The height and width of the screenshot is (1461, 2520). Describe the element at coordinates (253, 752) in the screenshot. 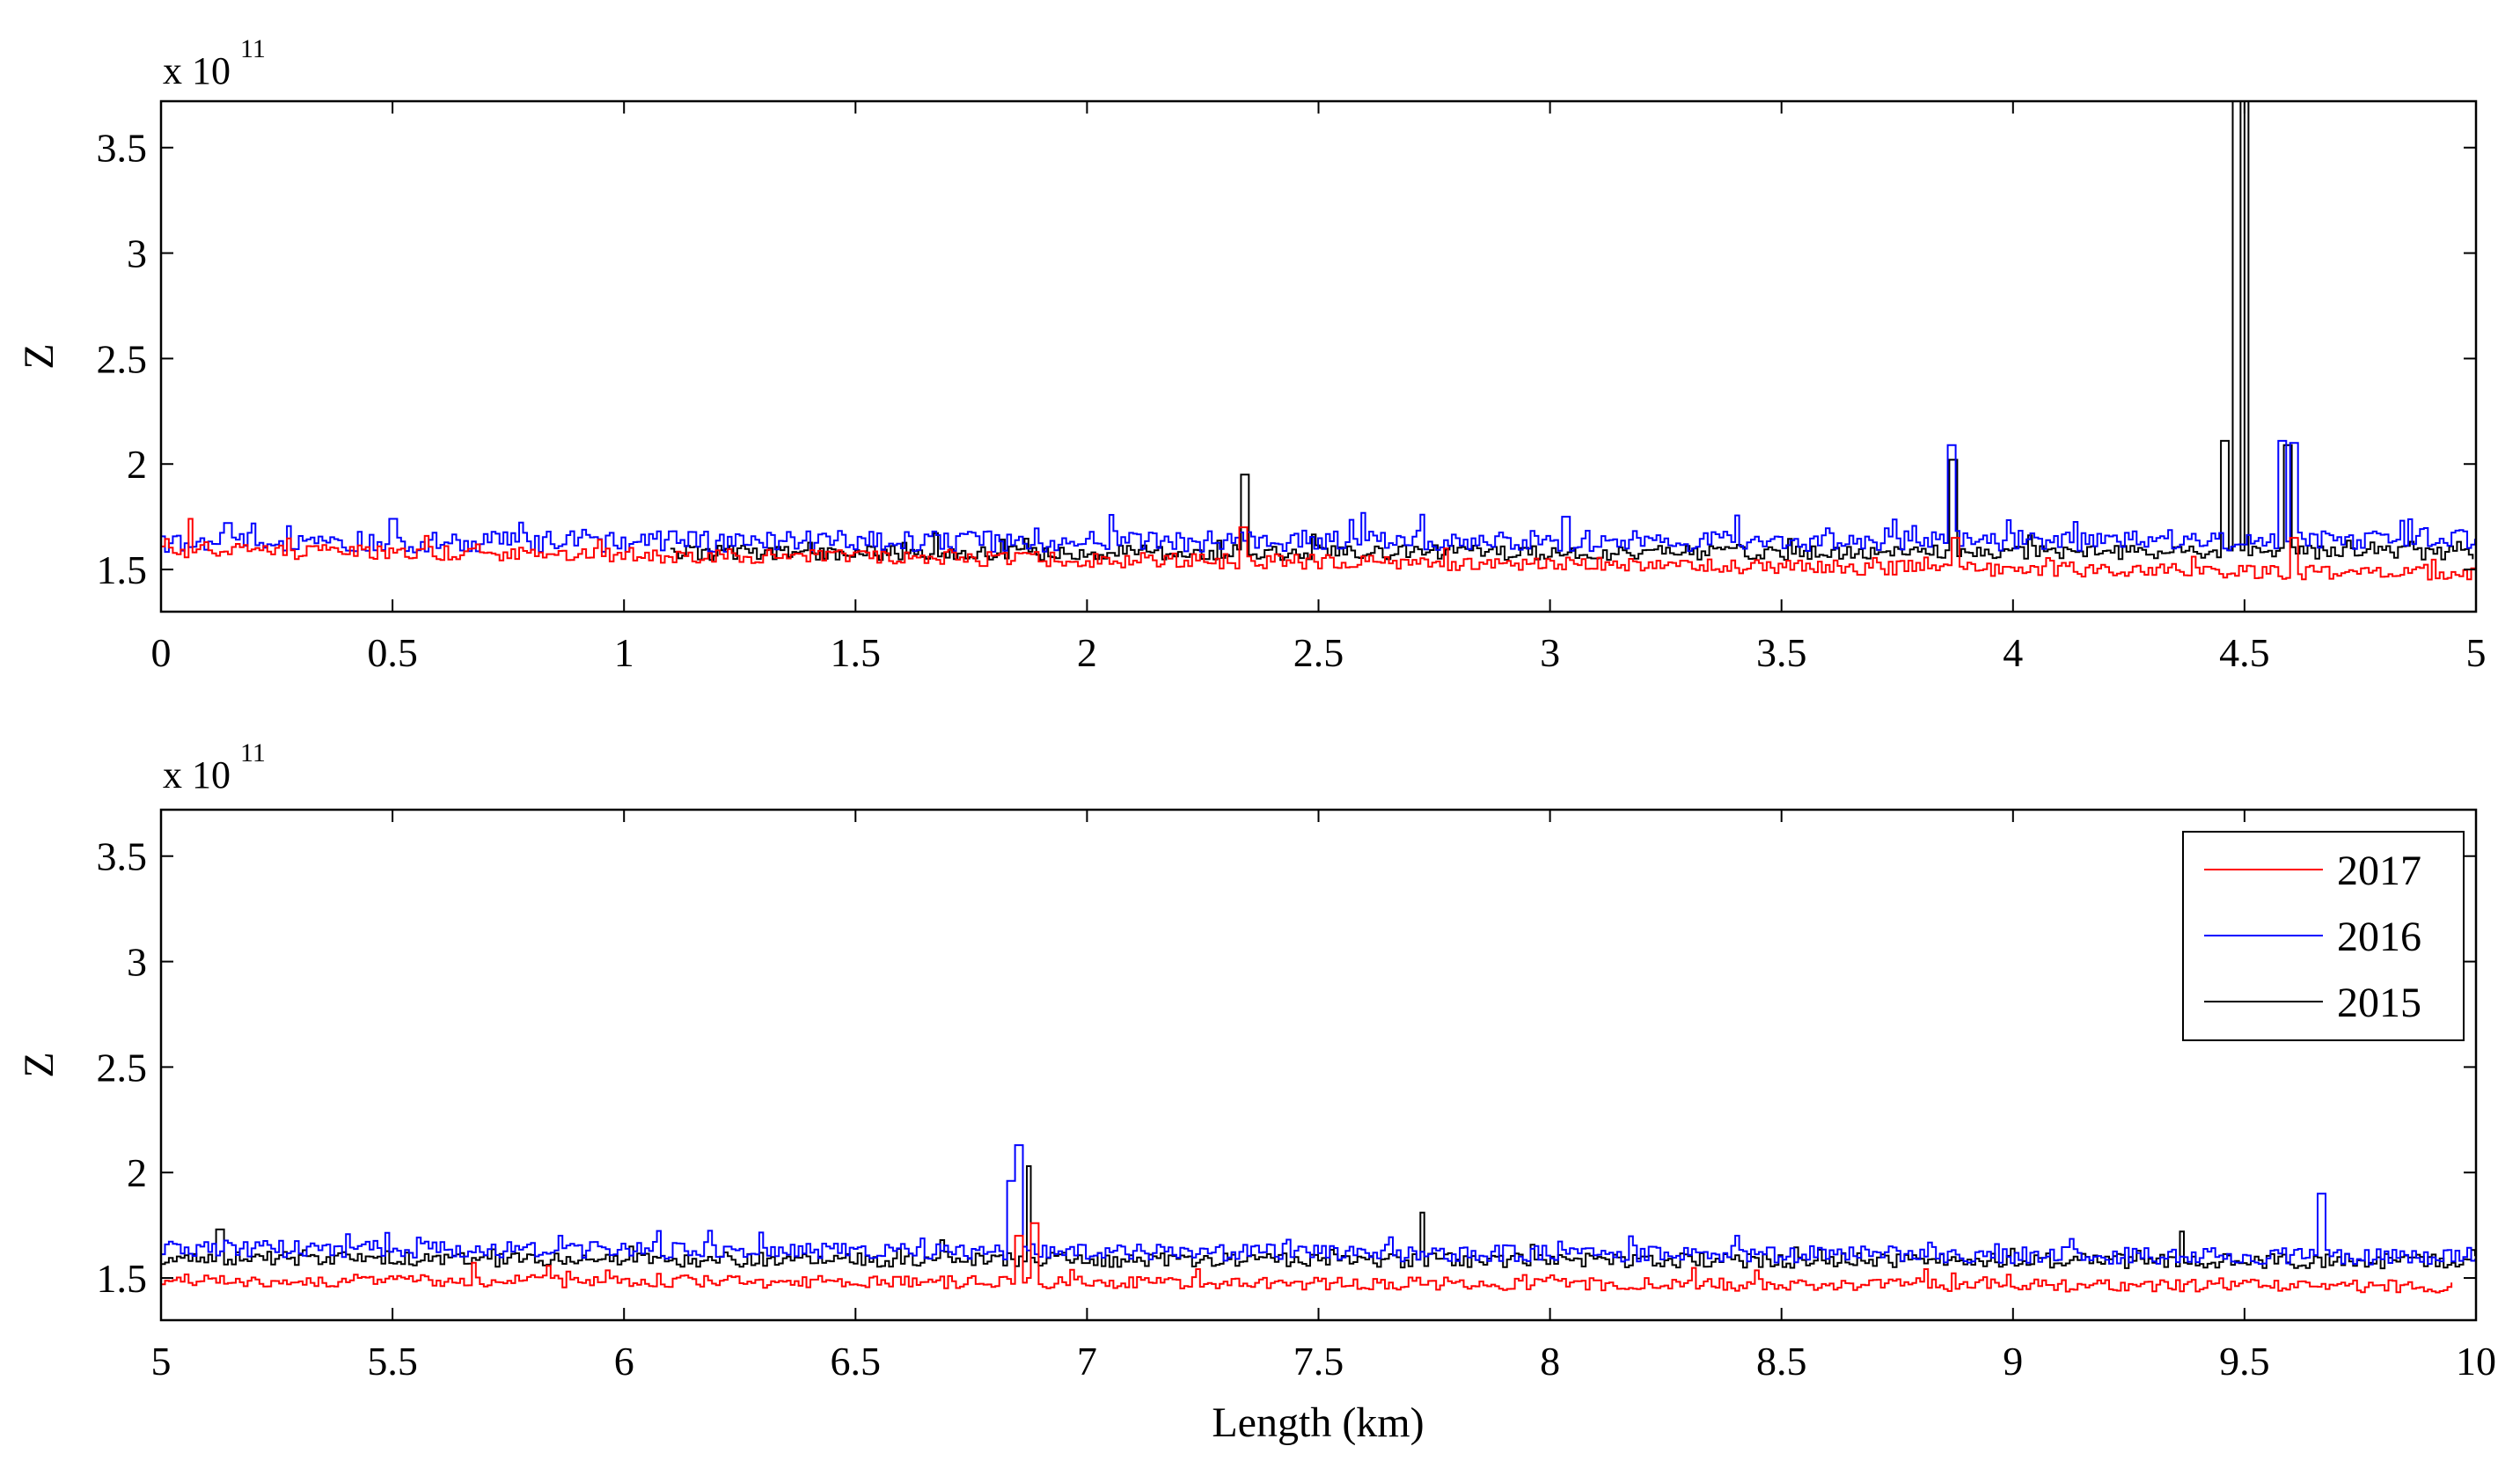

I see `exponent-power-bottom: 11` at that location.